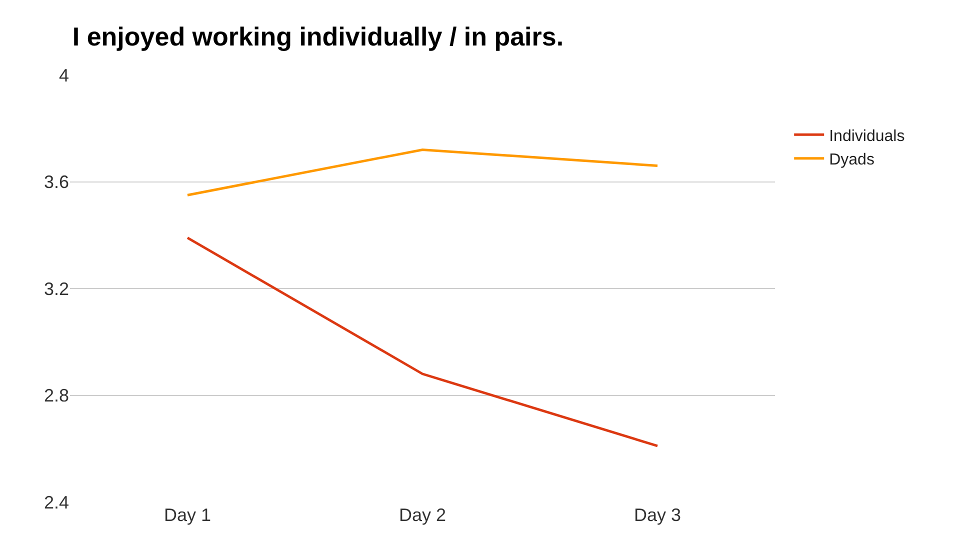 The image size is (965, 547). What do you see at coordinates (318, 37) in the screenshot?
I see `chart-title: I enjoyed working individually / in pairs.` at bounding box center [318, 37].